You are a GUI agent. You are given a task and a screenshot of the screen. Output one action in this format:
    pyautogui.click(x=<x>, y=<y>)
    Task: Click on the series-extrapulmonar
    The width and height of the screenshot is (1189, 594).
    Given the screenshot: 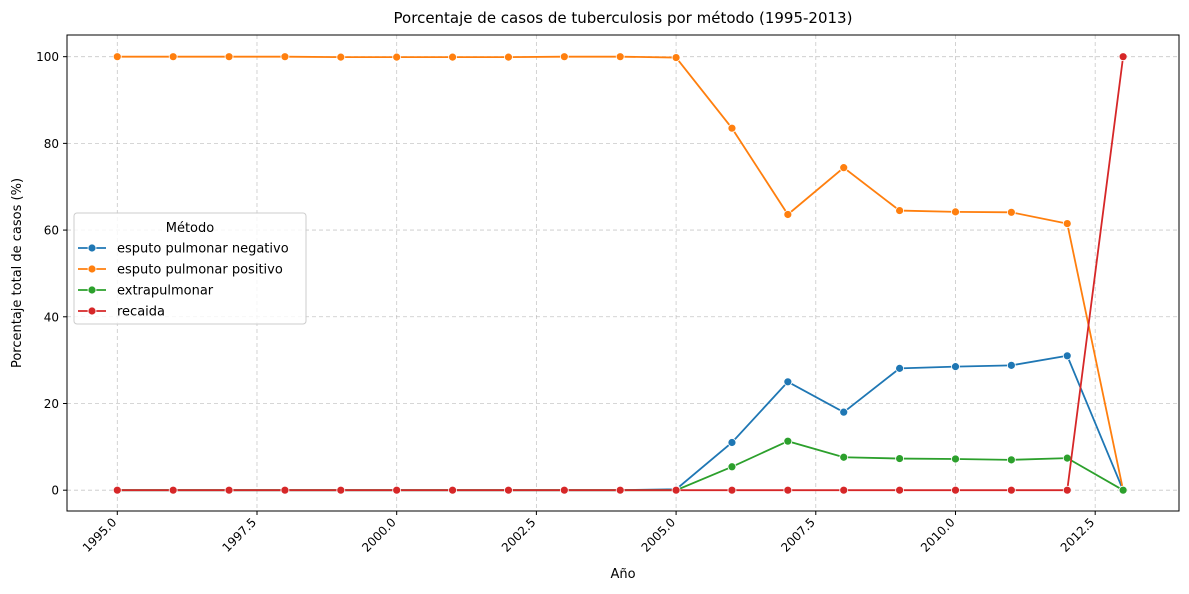 What is the action you would take?
    pyautogui.click(x=620, y=465)
    